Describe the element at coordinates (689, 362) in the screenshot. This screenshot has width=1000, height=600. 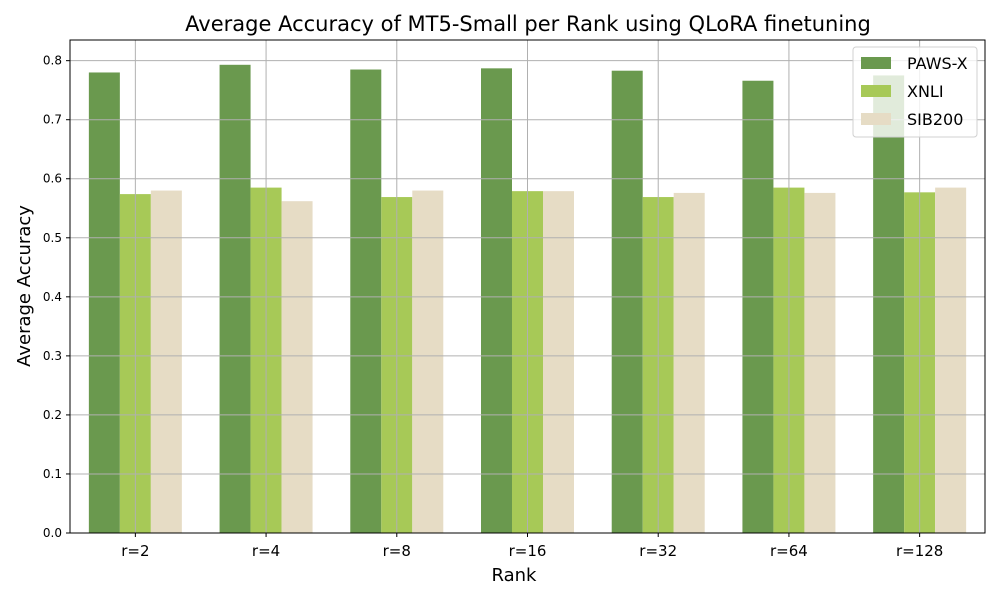
I see `bar-sib200-r32` at that location.